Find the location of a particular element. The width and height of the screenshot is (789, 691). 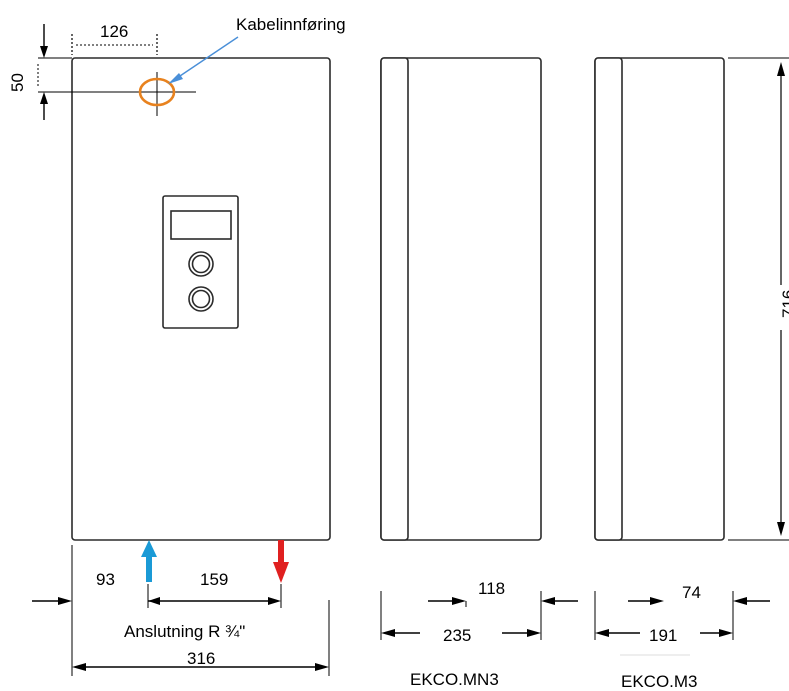

dim-mn3-inner-label: 118 is located at coordinates (491, 588).